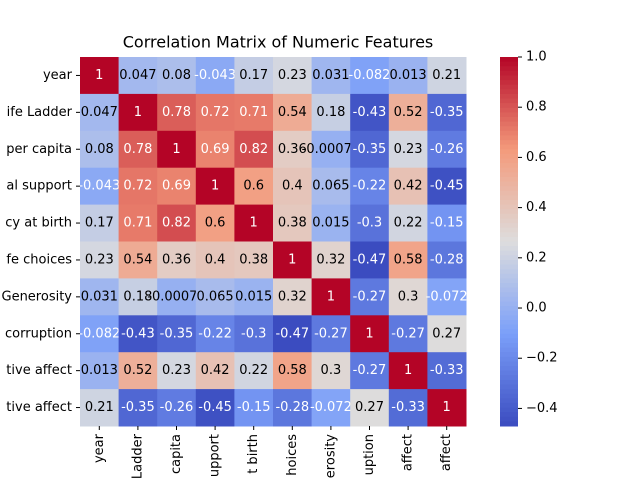 This screenshot has height=480, width=640. I want to click on cell-label: 0.08, so click(99, 149).